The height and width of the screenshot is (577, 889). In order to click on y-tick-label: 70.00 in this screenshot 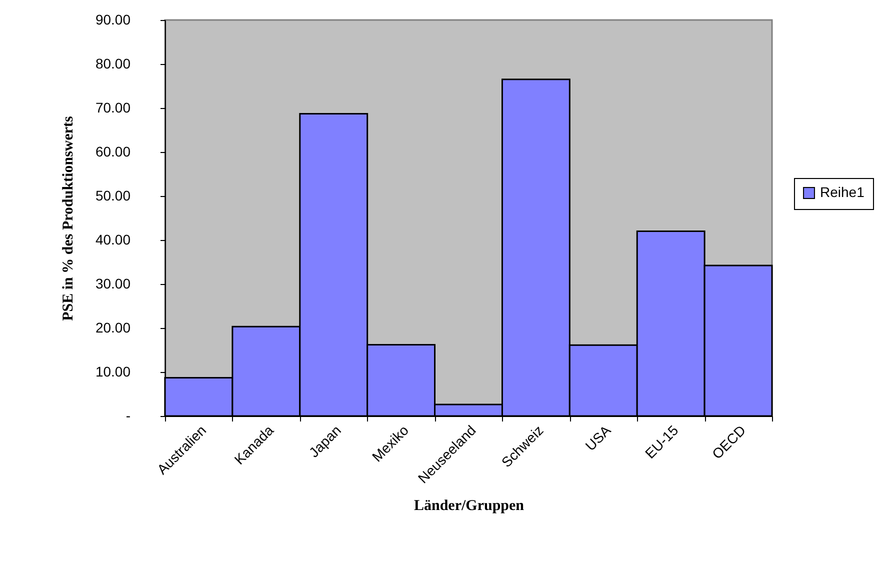, I will do `click(113, 108)`.